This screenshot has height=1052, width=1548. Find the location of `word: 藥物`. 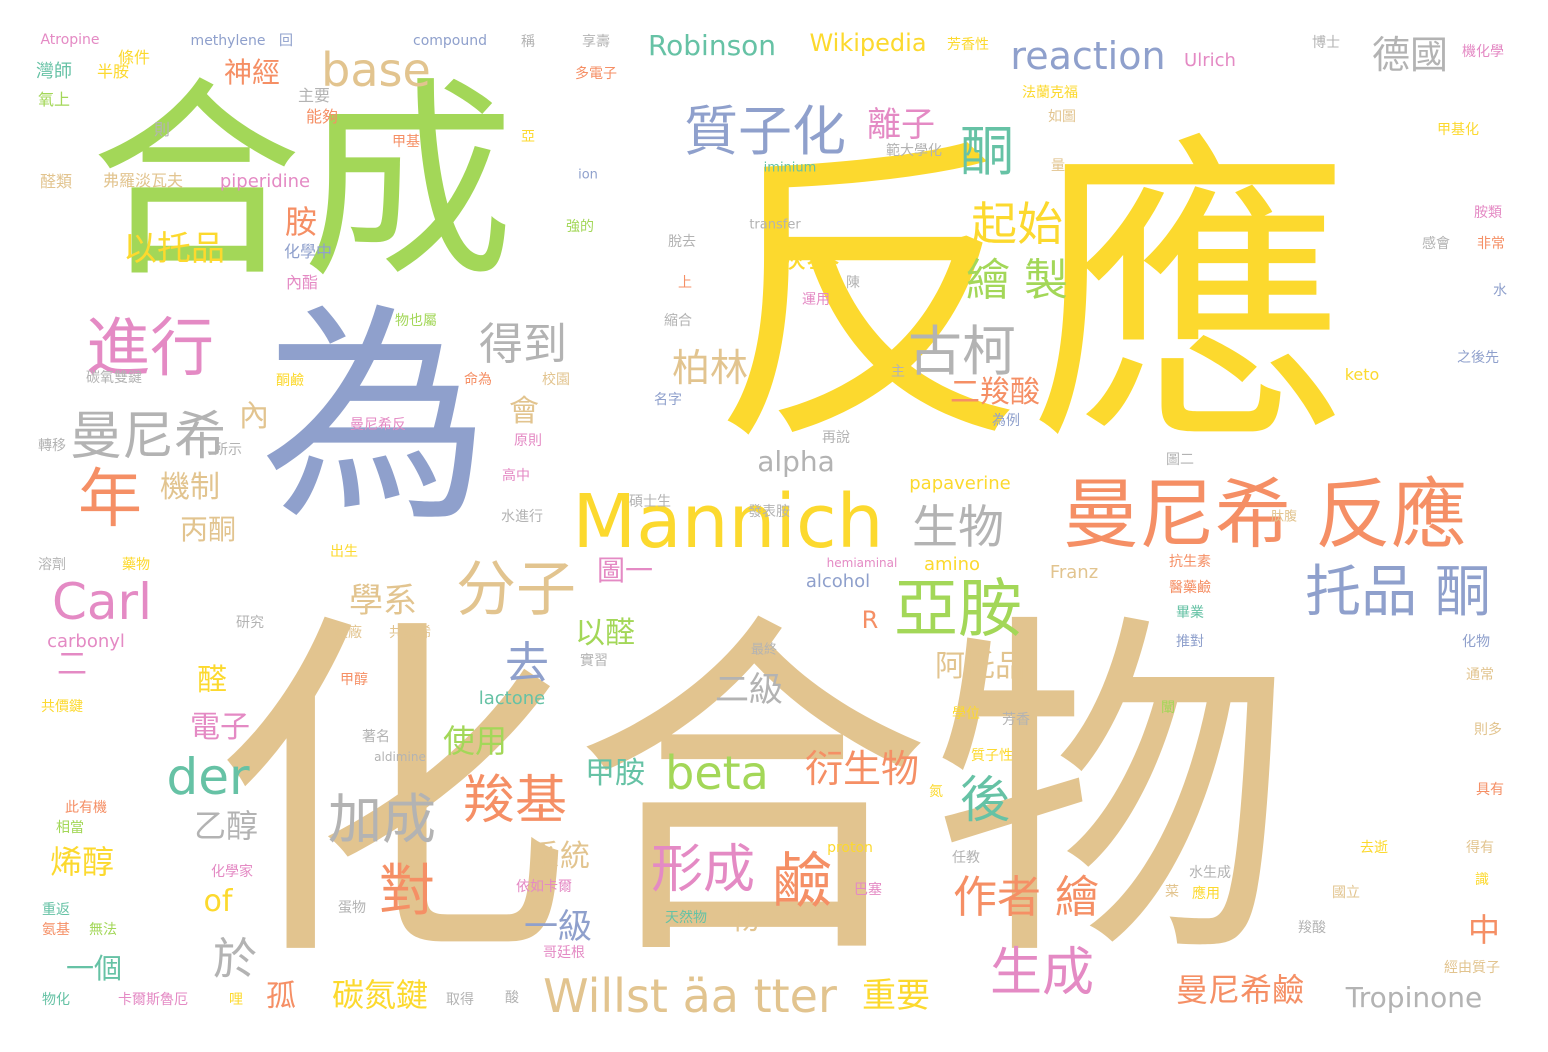

word: 藥物 is located at coordinates (136, 565).